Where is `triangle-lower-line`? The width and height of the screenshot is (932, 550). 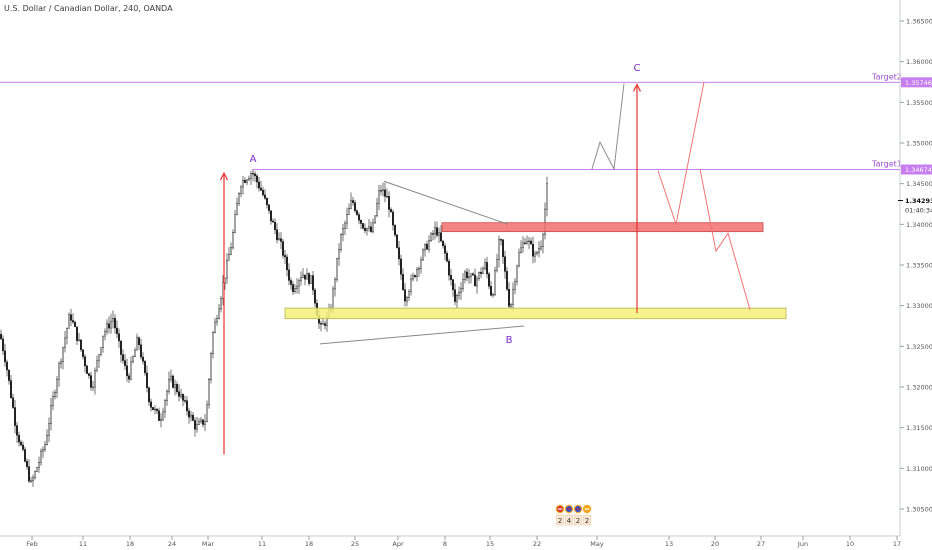 triangle-lower-line is located at coordinates (422, 335).